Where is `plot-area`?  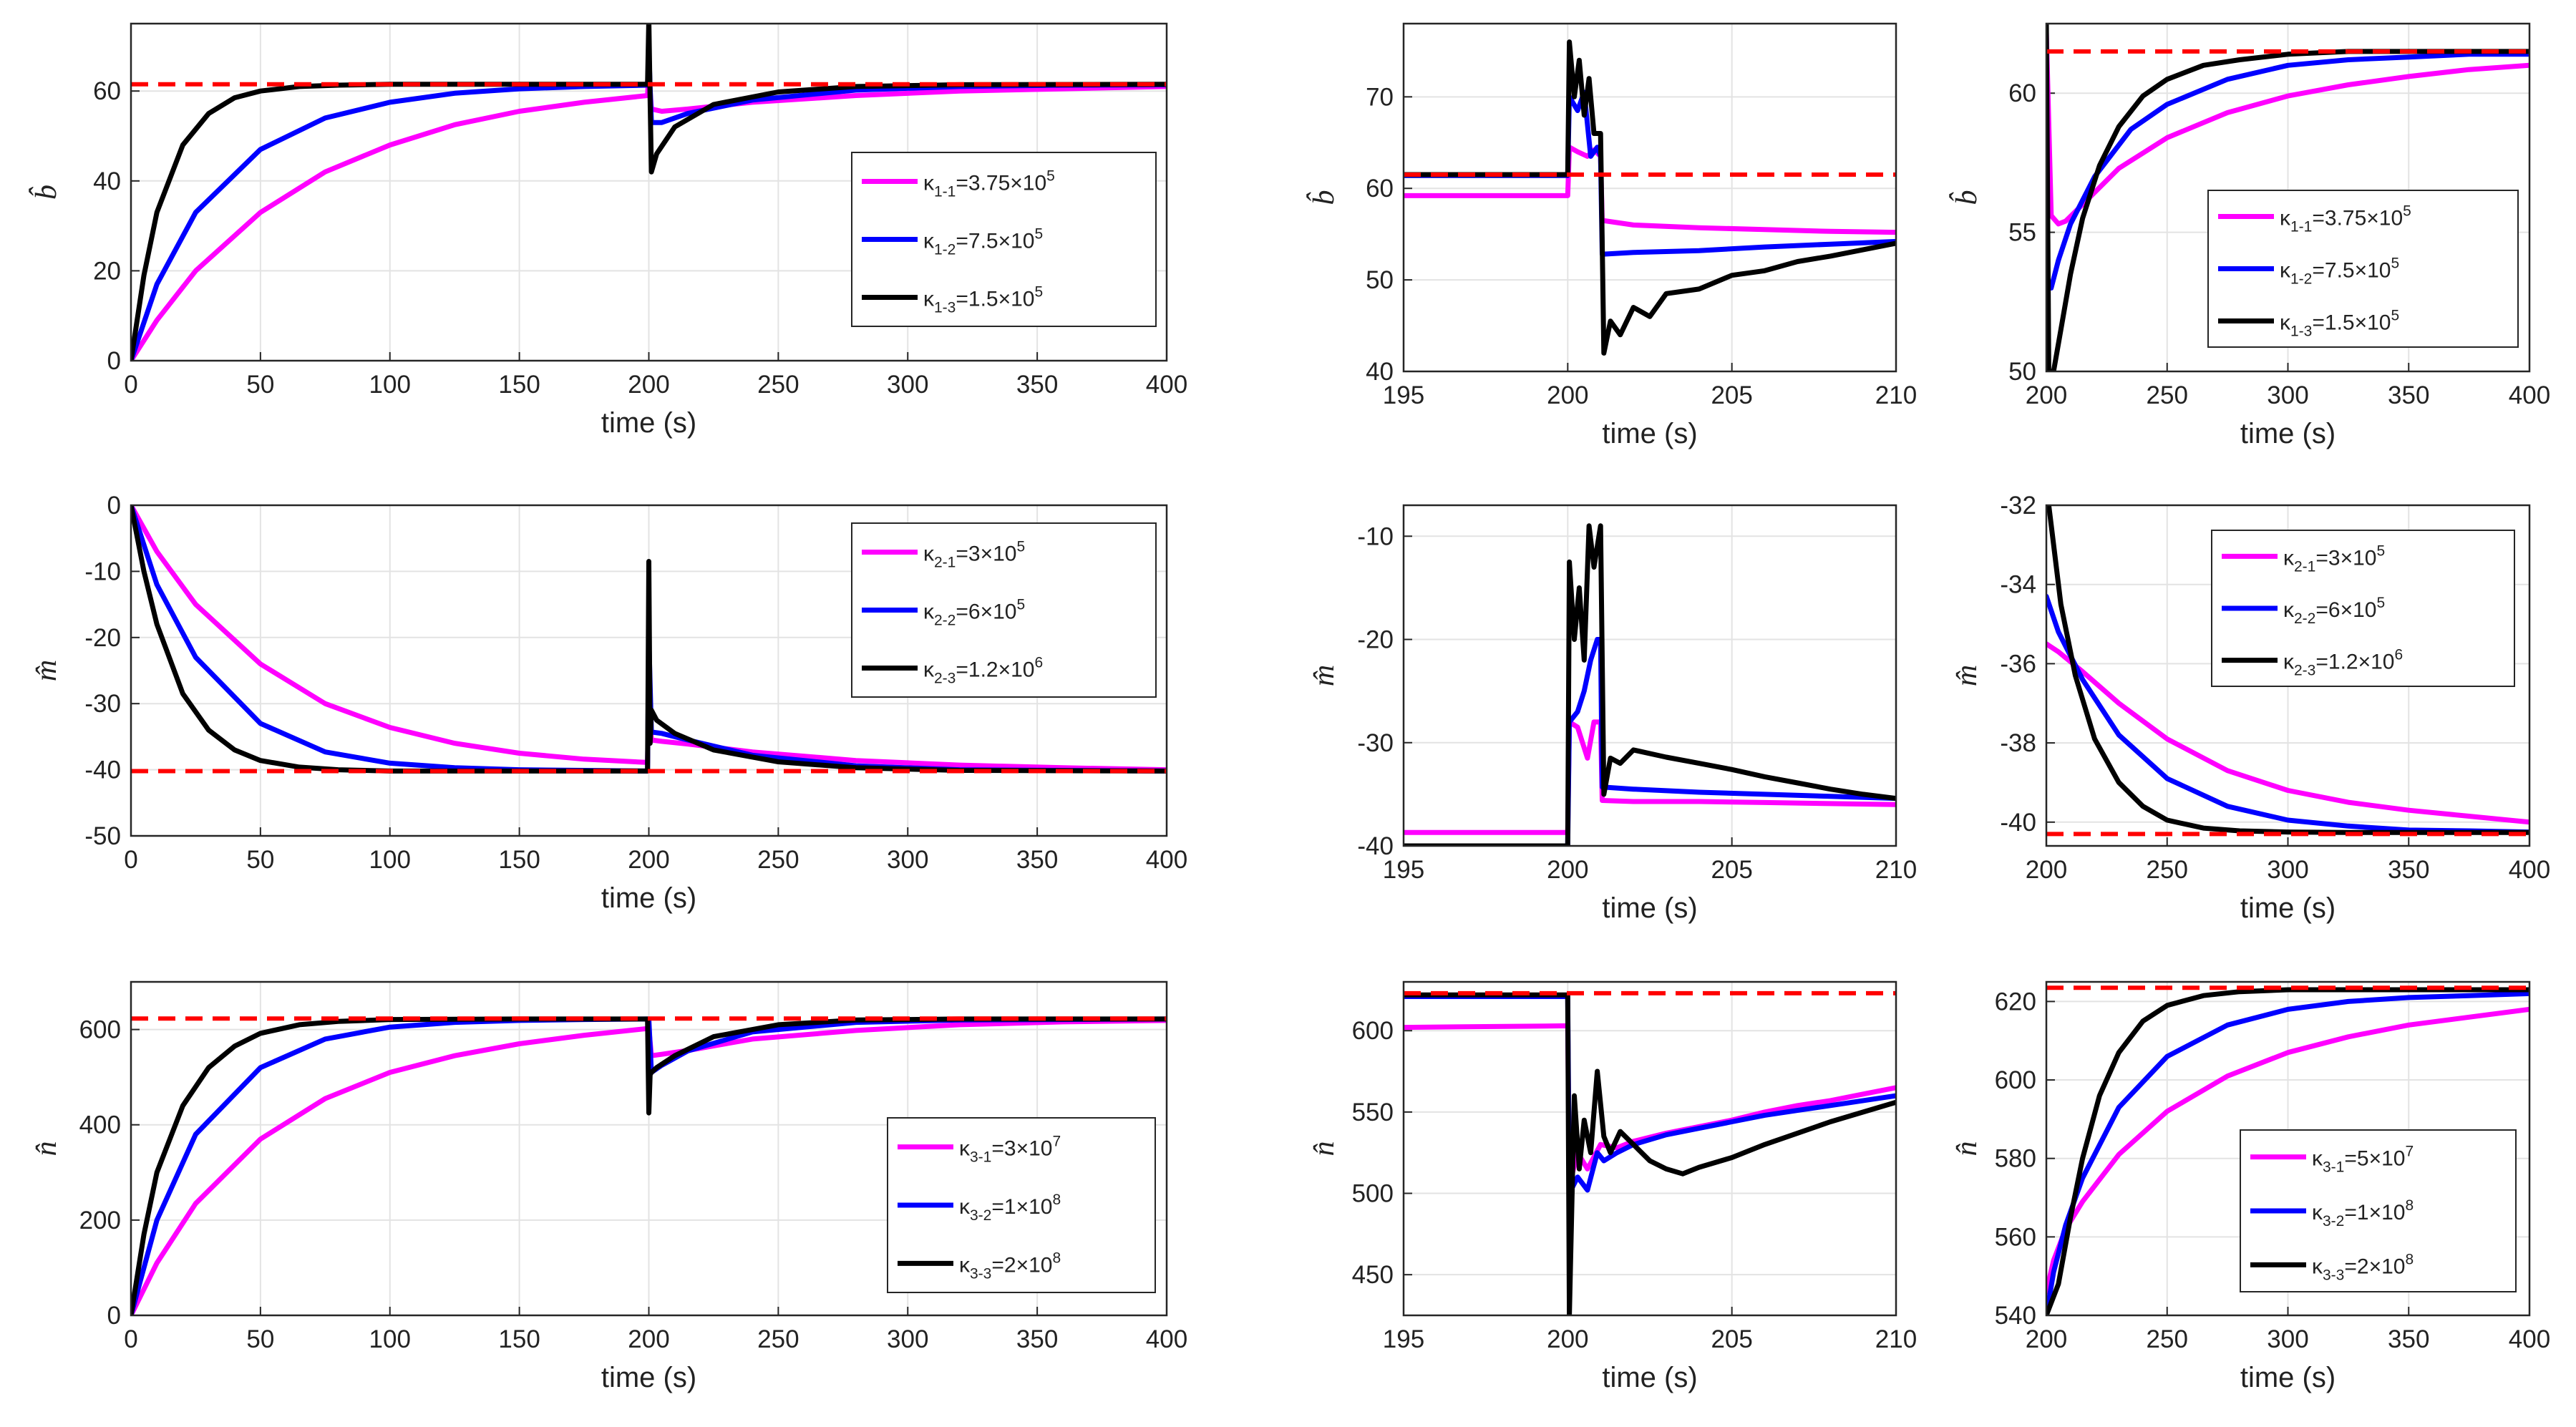
plot-area is located at coordinates (1650, 1148).